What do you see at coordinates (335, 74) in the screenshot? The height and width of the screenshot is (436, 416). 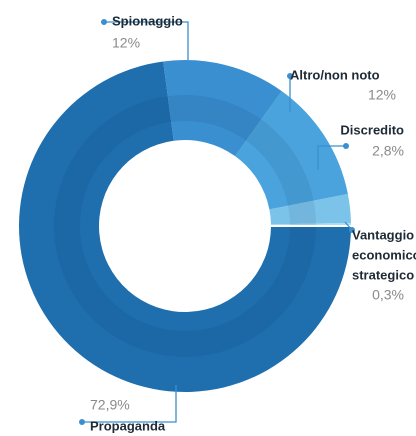 I see `category-label: Altro/non noto` at bounding box center [335, 74].